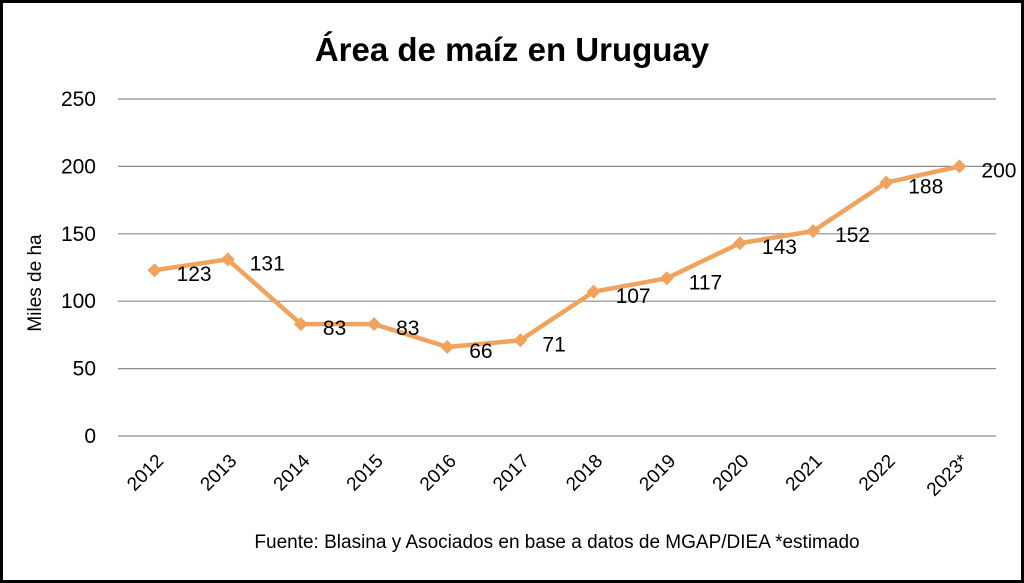 The width and height of the screenshot is (1024, 583). Describe the element at coordinates (584, 473) in the screenshot. I see `x-tick-label: 2018` at that location.